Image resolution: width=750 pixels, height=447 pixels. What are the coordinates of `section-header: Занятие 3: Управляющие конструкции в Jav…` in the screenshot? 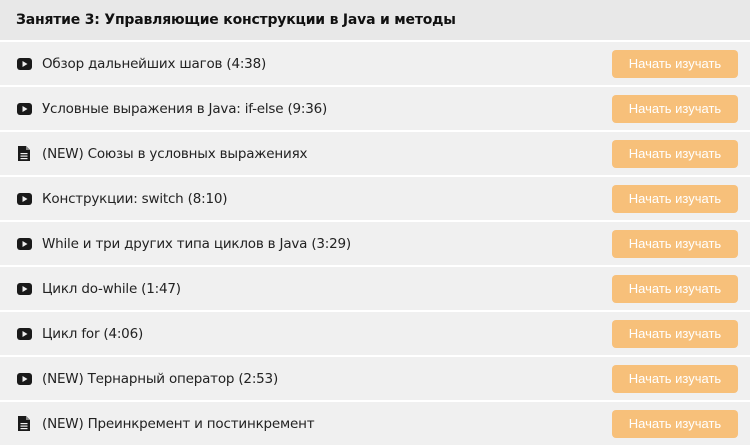 It's located at (375, 21).